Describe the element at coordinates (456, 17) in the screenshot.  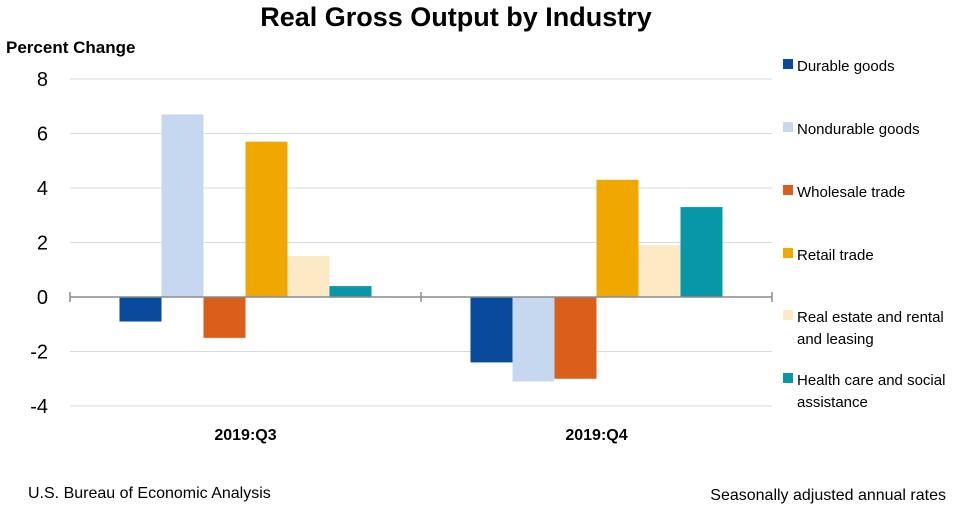
I see `chart-title: Real Gross Output by Industry` at that location.